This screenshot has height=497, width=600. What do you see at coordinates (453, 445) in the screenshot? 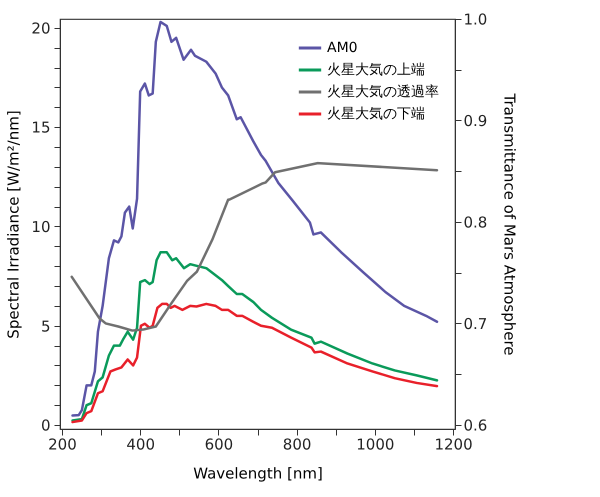
I see `x-tick-label: 1200` at bounding box center [453, 445].